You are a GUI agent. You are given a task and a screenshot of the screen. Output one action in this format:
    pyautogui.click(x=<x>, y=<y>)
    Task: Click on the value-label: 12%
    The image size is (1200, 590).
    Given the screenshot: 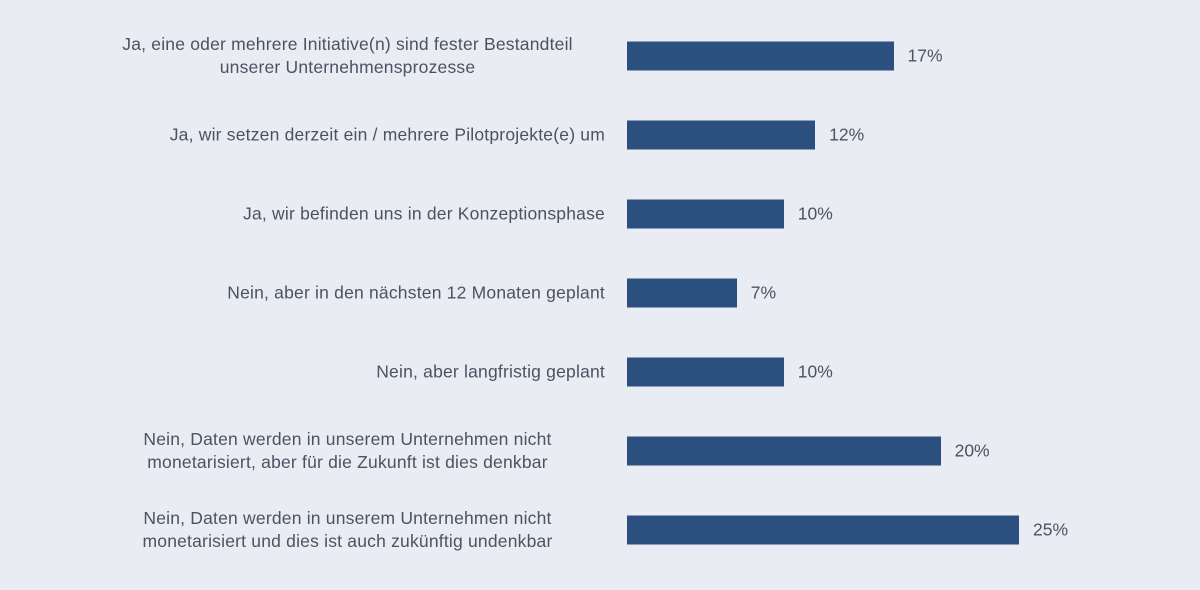 What is the action you would take?
    pyautogui.click(x=847, y=134)
    